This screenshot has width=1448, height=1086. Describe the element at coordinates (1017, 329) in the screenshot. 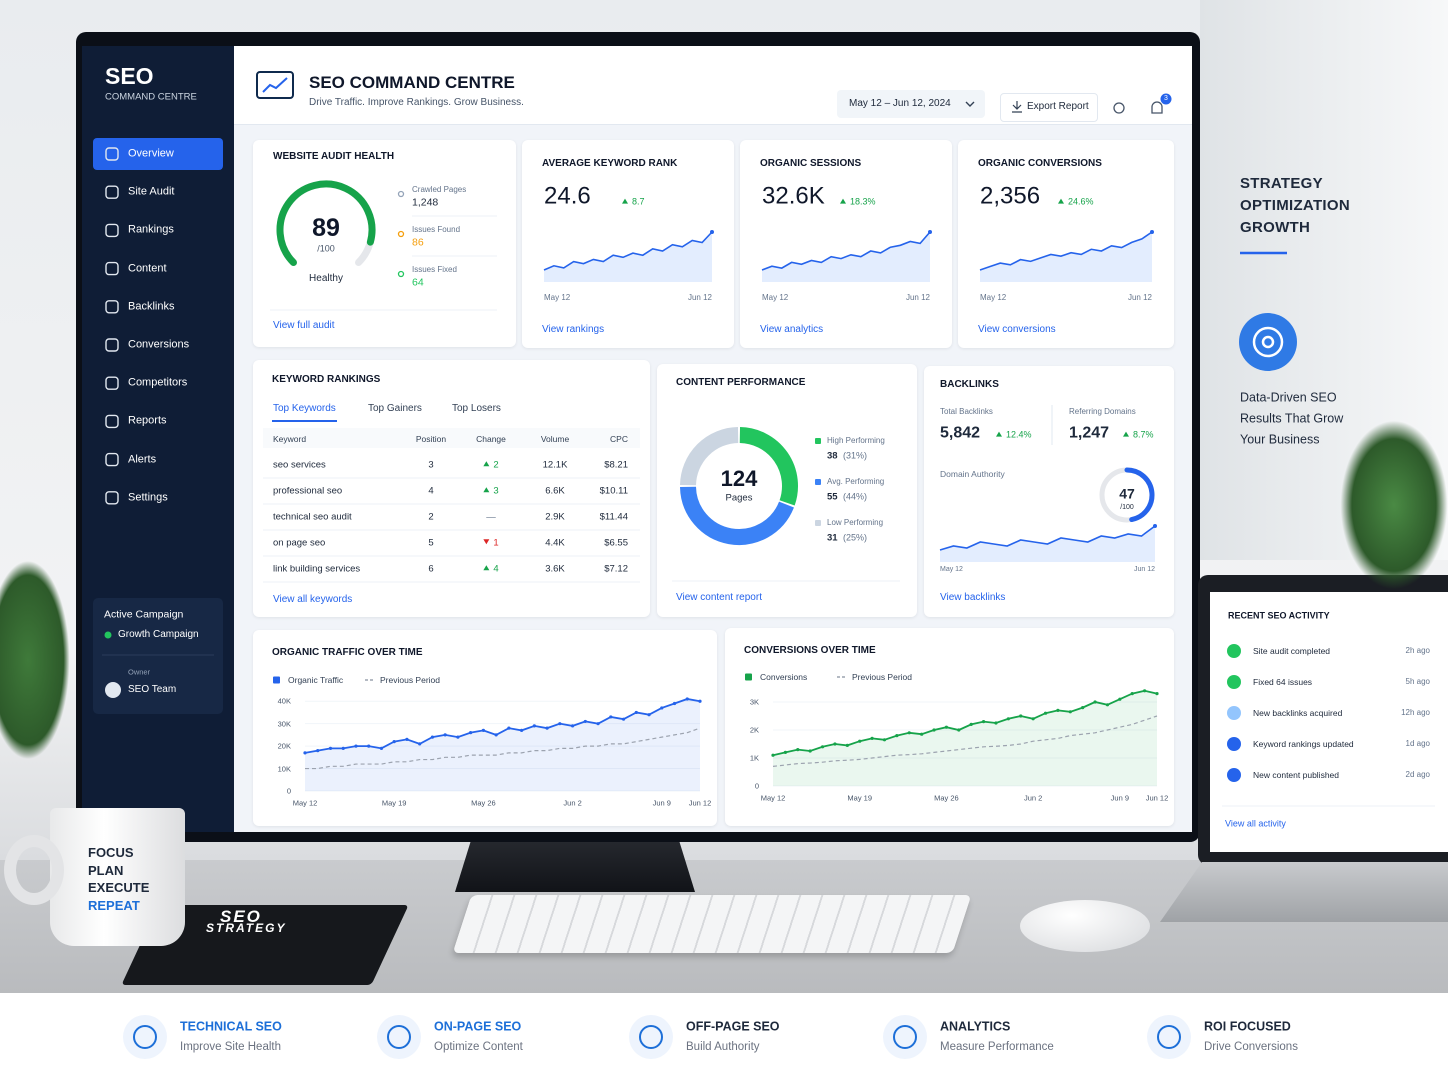

I see `link: View conversions` at that location.